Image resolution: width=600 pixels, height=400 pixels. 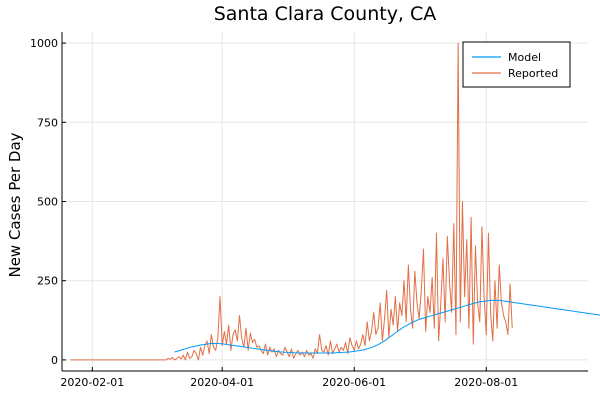 What do you see at coordinates (222, 382) in the screenshot?
I see `x-tick-label: 2020-04-01` at bounding box center [222, 382].